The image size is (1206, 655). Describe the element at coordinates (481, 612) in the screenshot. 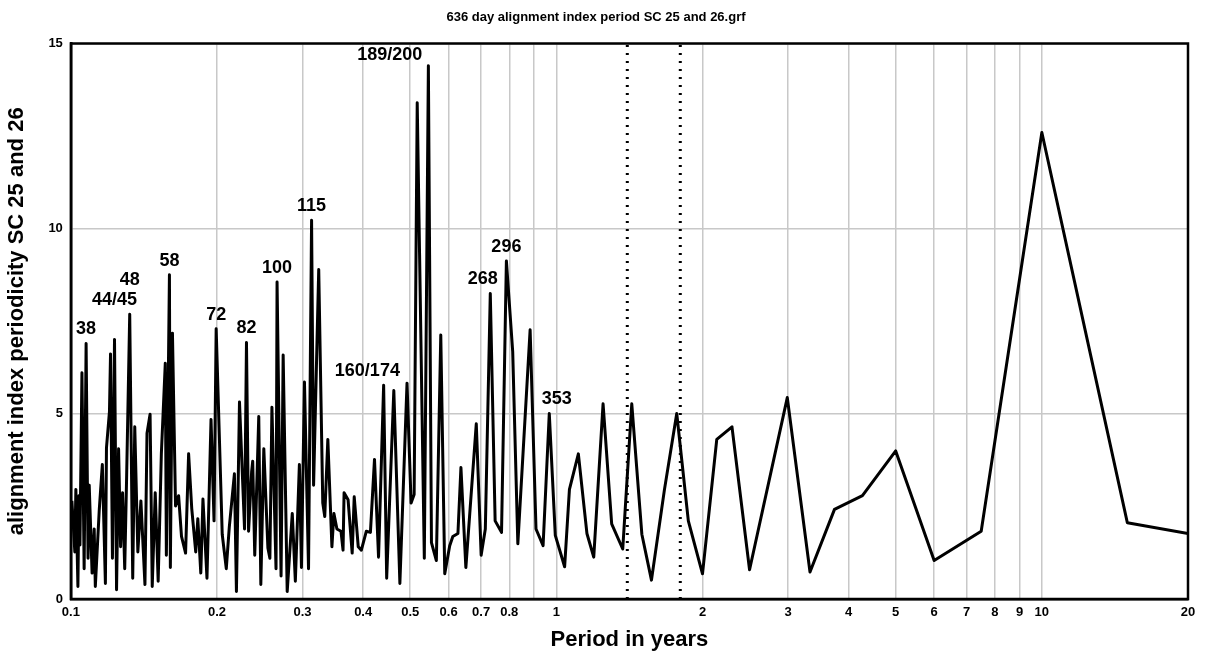

I see `x-tick-label: 0.7` at that location.